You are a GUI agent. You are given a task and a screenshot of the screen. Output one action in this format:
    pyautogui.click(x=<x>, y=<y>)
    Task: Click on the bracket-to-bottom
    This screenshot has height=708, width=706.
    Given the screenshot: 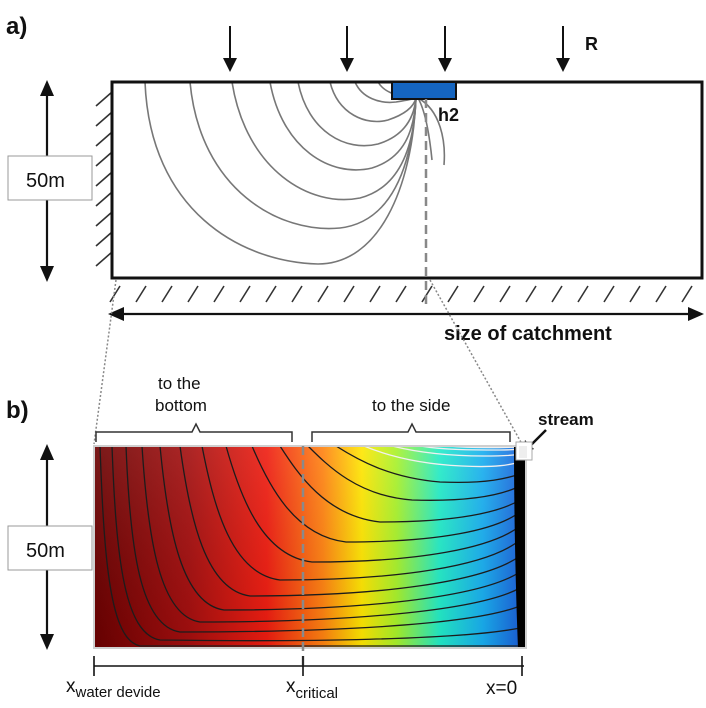 What is the action you would take?
    pyautogui.click(x=194, y=432)
    